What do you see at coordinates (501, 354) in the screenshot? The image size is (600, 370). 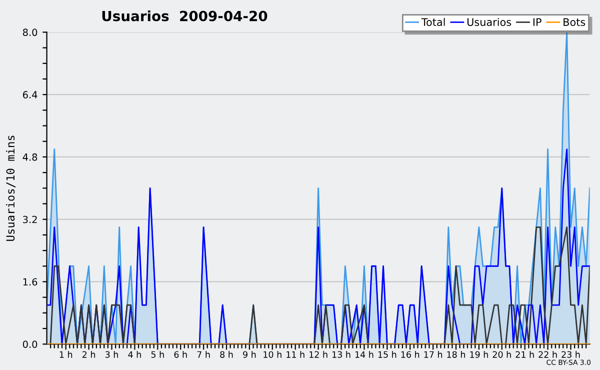 I see `x-tick-label: 20 h` at bounding box center [501, 354].